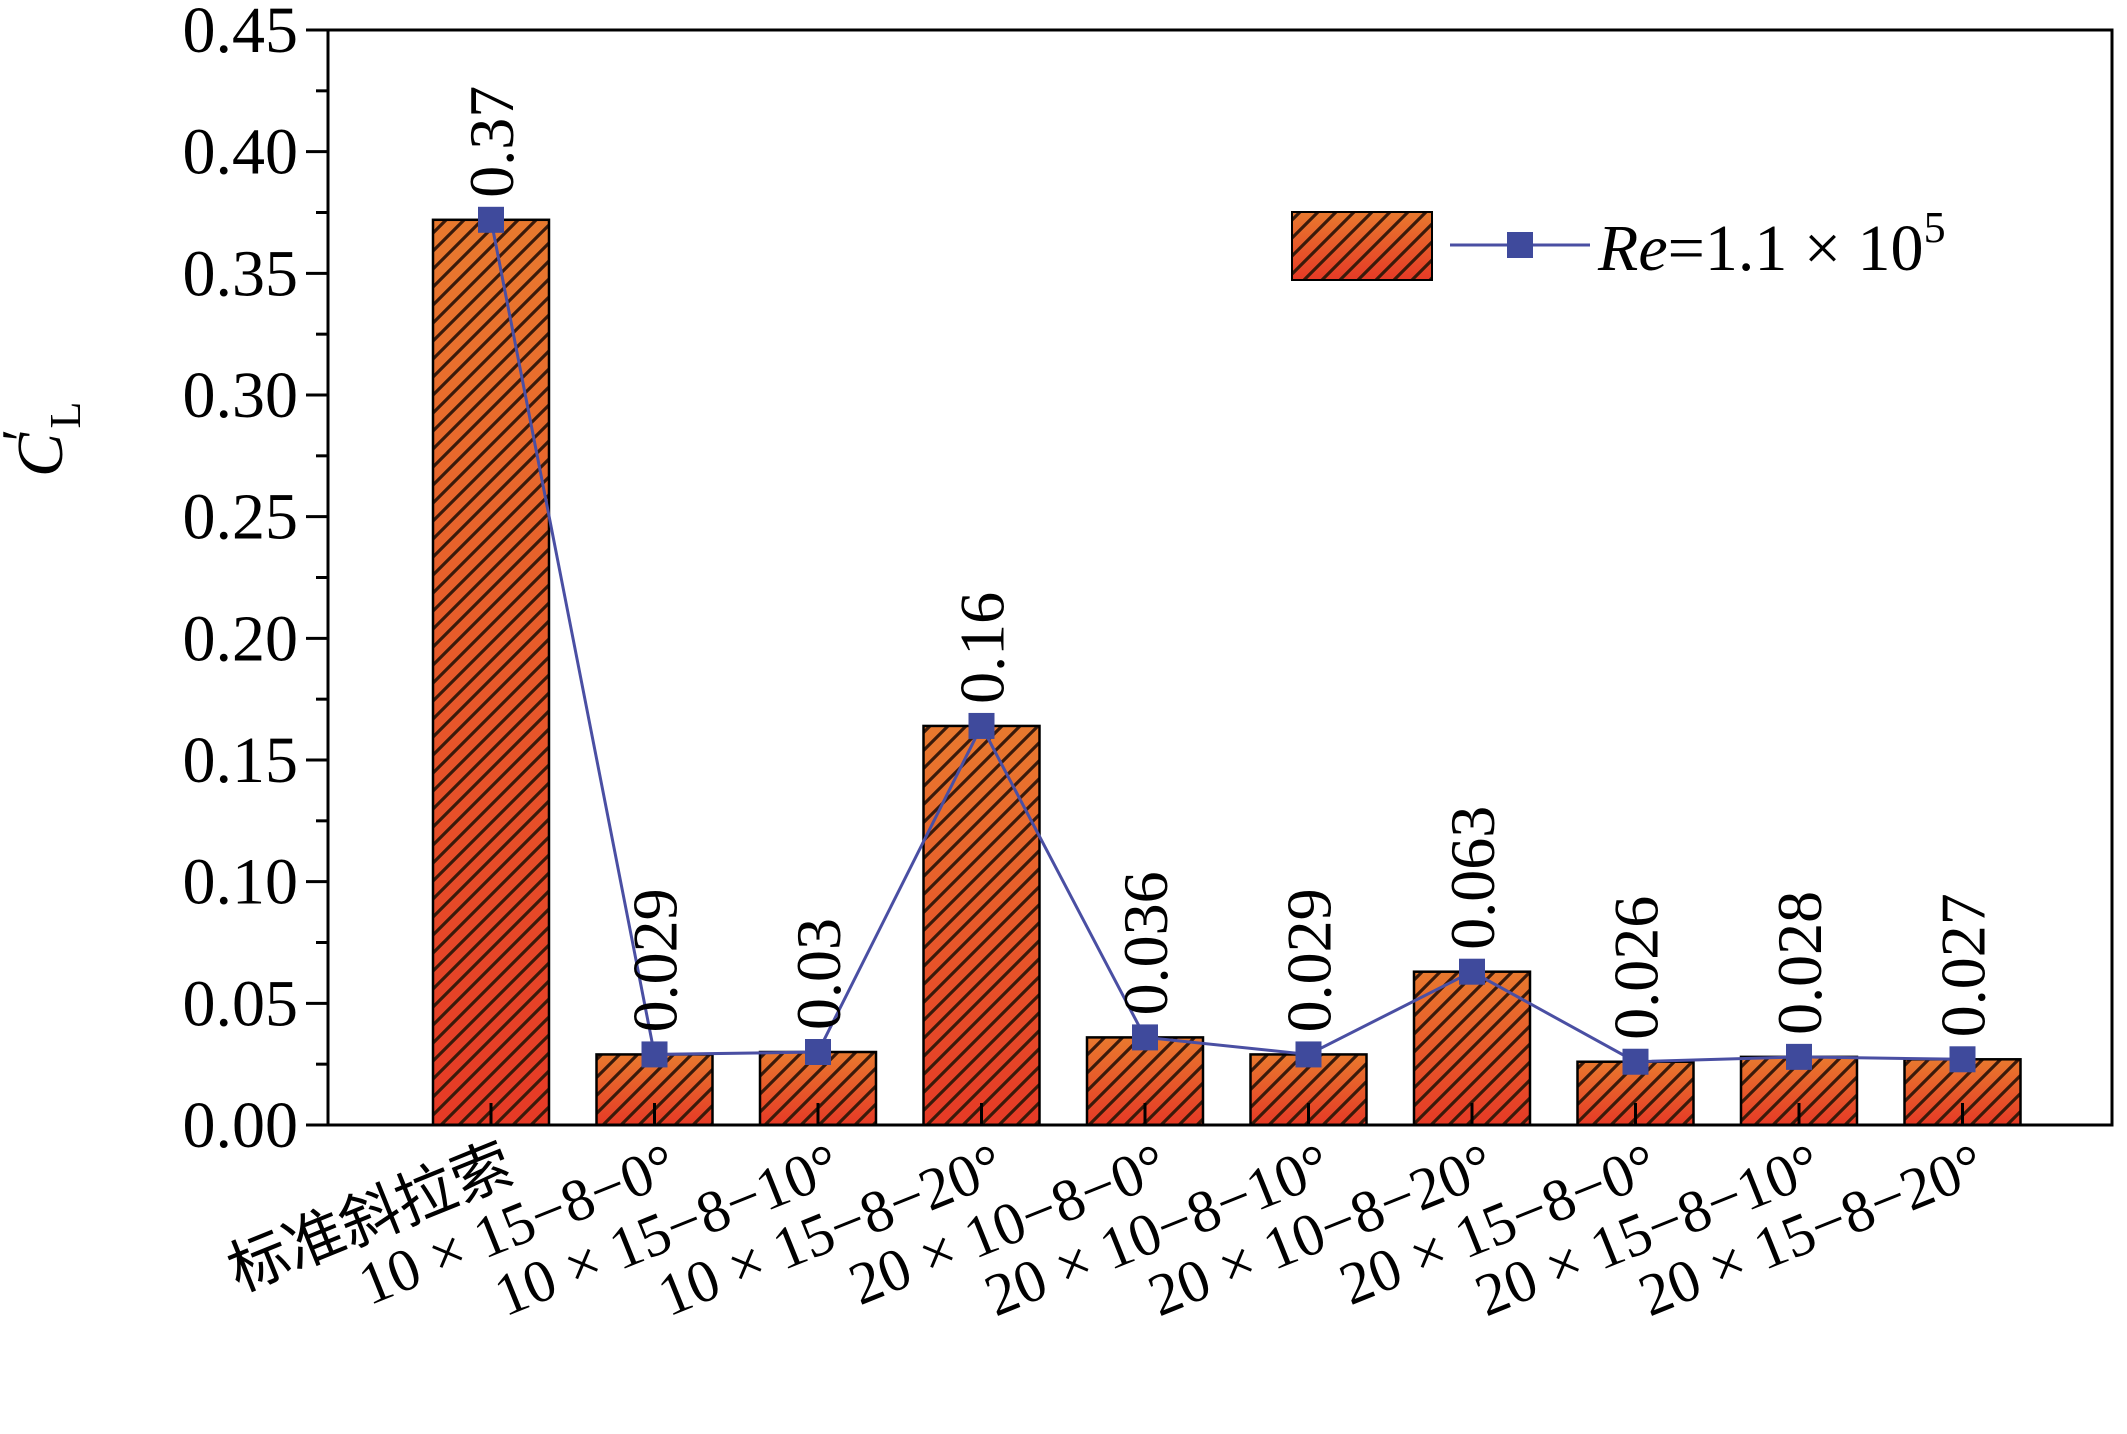 The image size is (2127, 1434). Describe the element at coordinates (241, 517) in the screenshot. I see `y-tick-label: 0.25` at that location.